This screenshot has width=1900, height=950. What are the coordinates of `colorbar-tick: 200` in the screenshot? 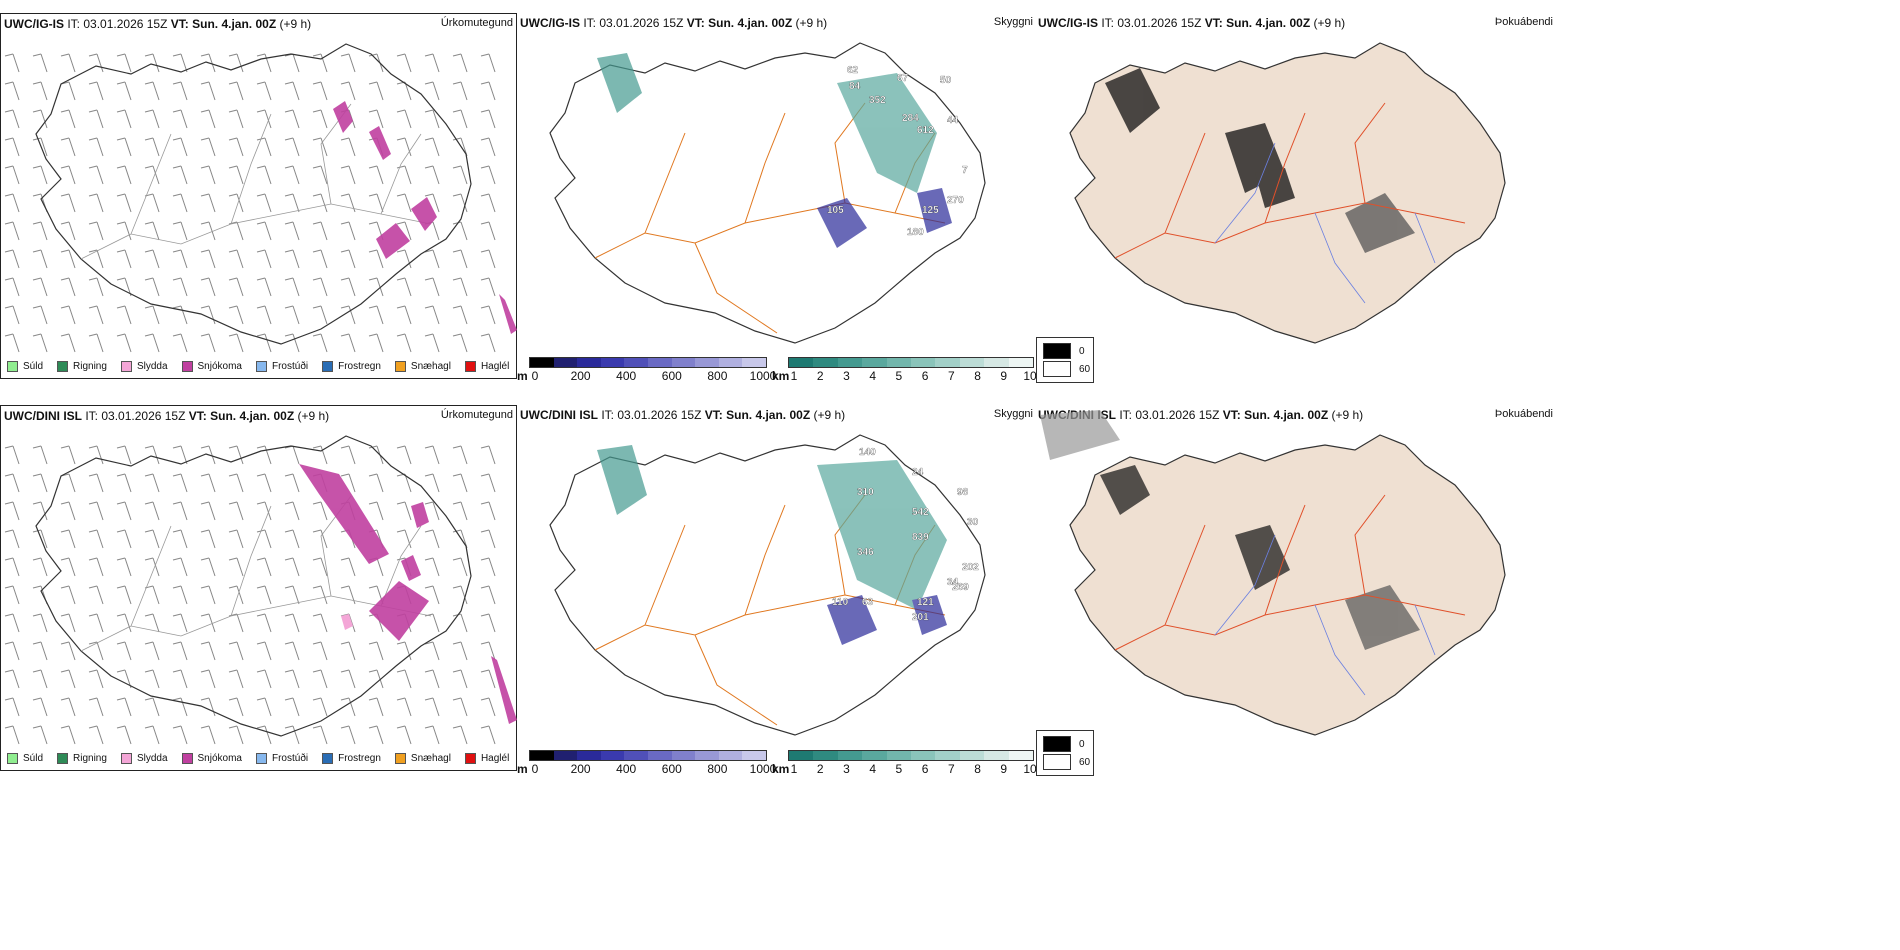 It's located at (580, 769).